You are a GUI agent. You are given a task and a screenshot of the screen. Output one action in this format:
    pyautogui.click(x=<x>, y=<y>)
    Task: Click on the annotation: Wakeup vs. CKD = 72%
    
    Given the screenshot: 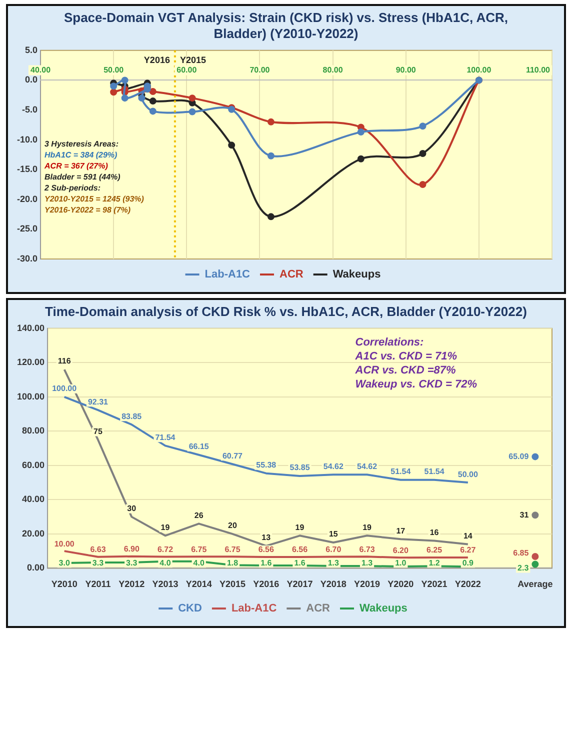 What is the action you would take?
    pyautogui.click(x=416, y=384)
    